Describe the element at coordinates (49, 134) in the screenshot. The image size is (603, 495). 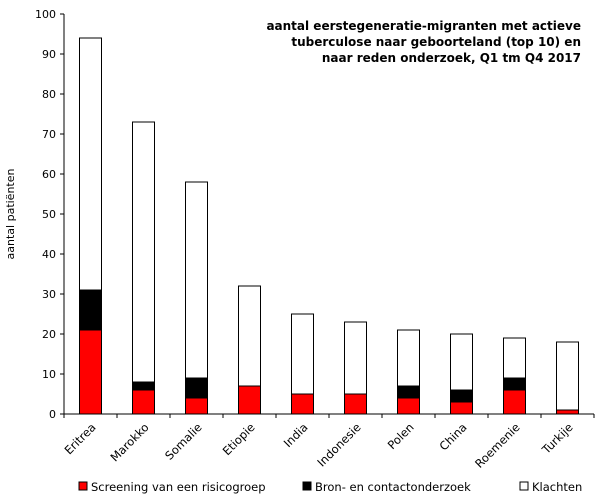
I see `y-tick-label: 70` at that location.